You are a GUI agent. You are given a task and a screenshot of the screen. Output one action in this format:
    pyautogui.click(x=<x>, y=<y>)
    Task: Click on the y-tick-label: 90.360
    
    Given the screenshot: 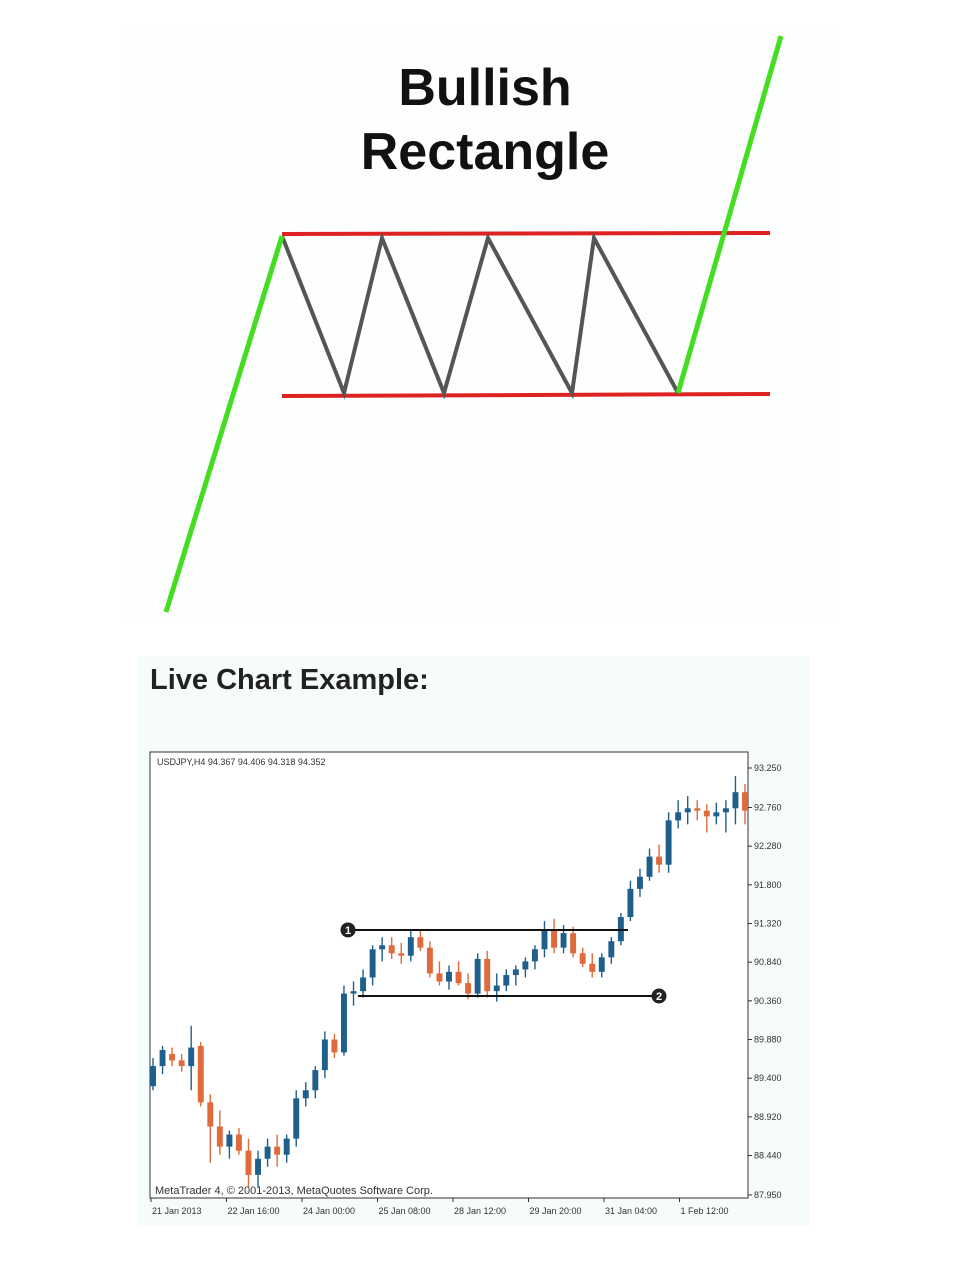 What is the action you would take?
    pyautogui.click(x=768, y=1001)
    